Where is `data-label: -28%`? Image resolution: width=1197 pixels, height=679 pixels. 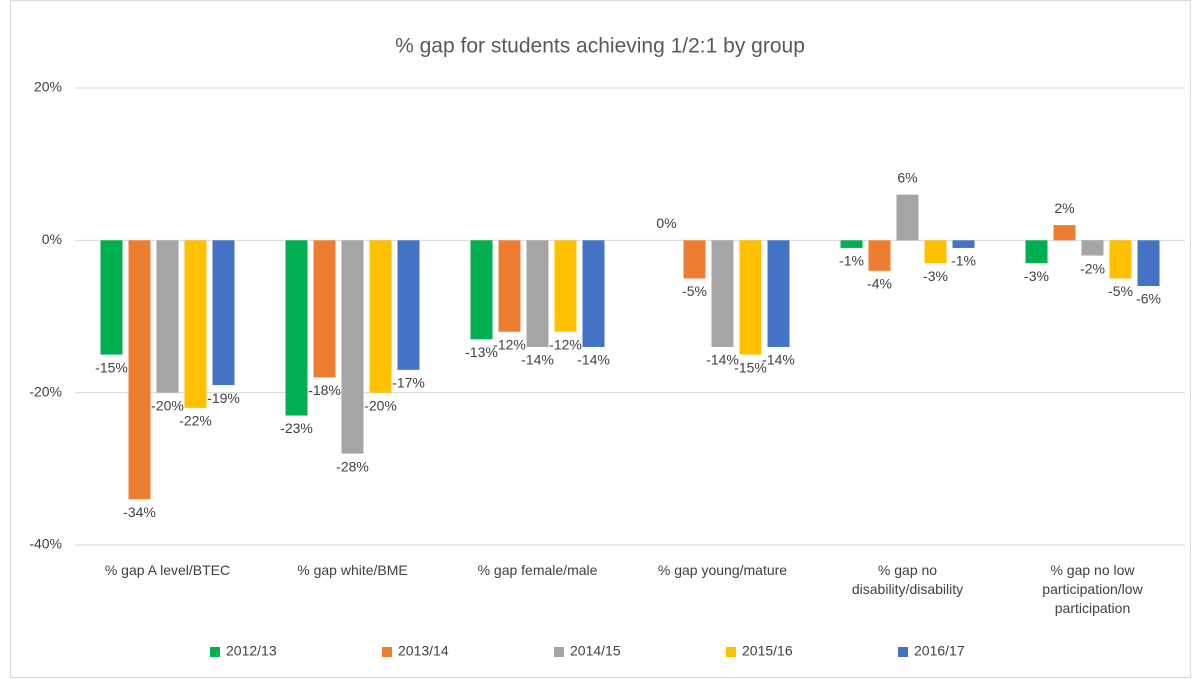
data-label: -28% is located at coordinates (352, 466).